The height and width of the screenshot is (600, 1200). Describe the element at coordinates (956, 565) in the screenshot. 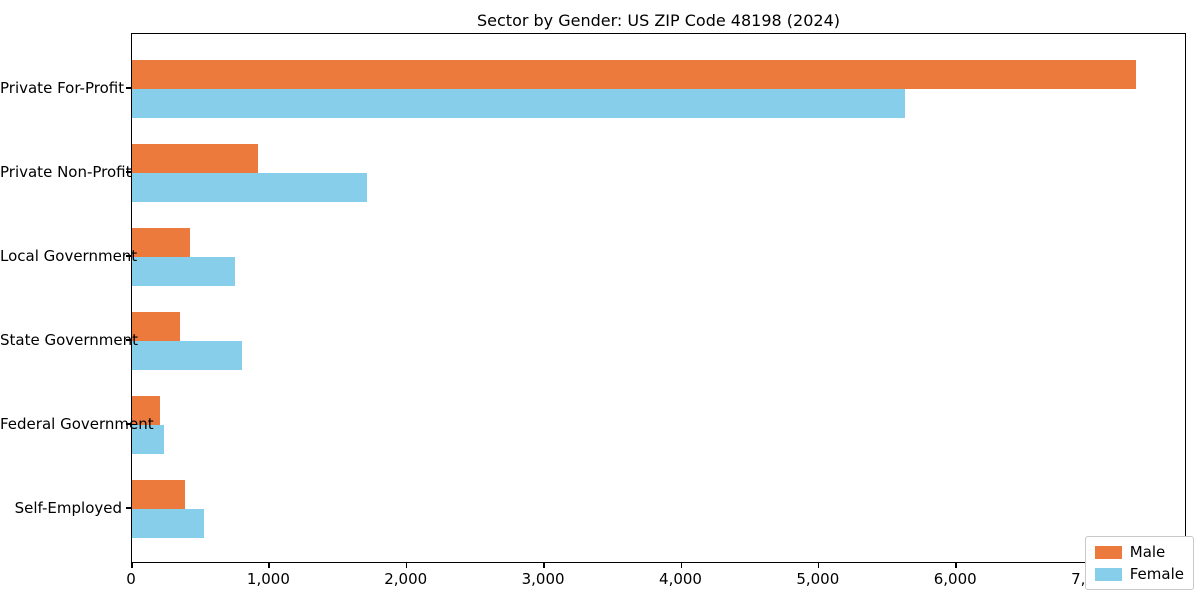

I see `x-tick-6,000` at that location.